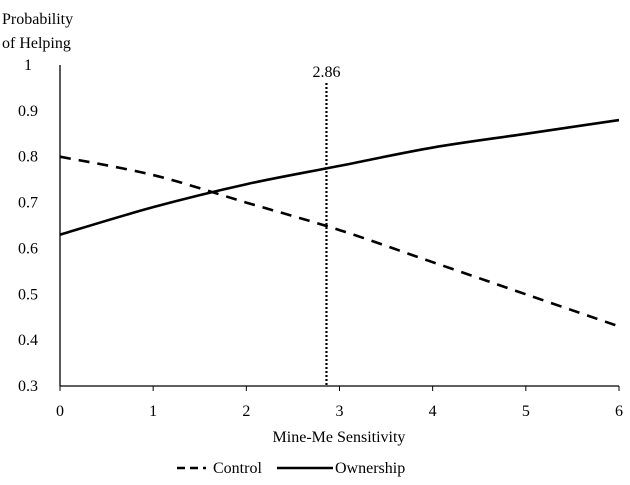 The width and height of the screenshot is (630, 485). What do you see at coordinates (37, 19) in the screenshot?
I see `y-axis-title-line-1: Probability` at bounding box center [37, 19].